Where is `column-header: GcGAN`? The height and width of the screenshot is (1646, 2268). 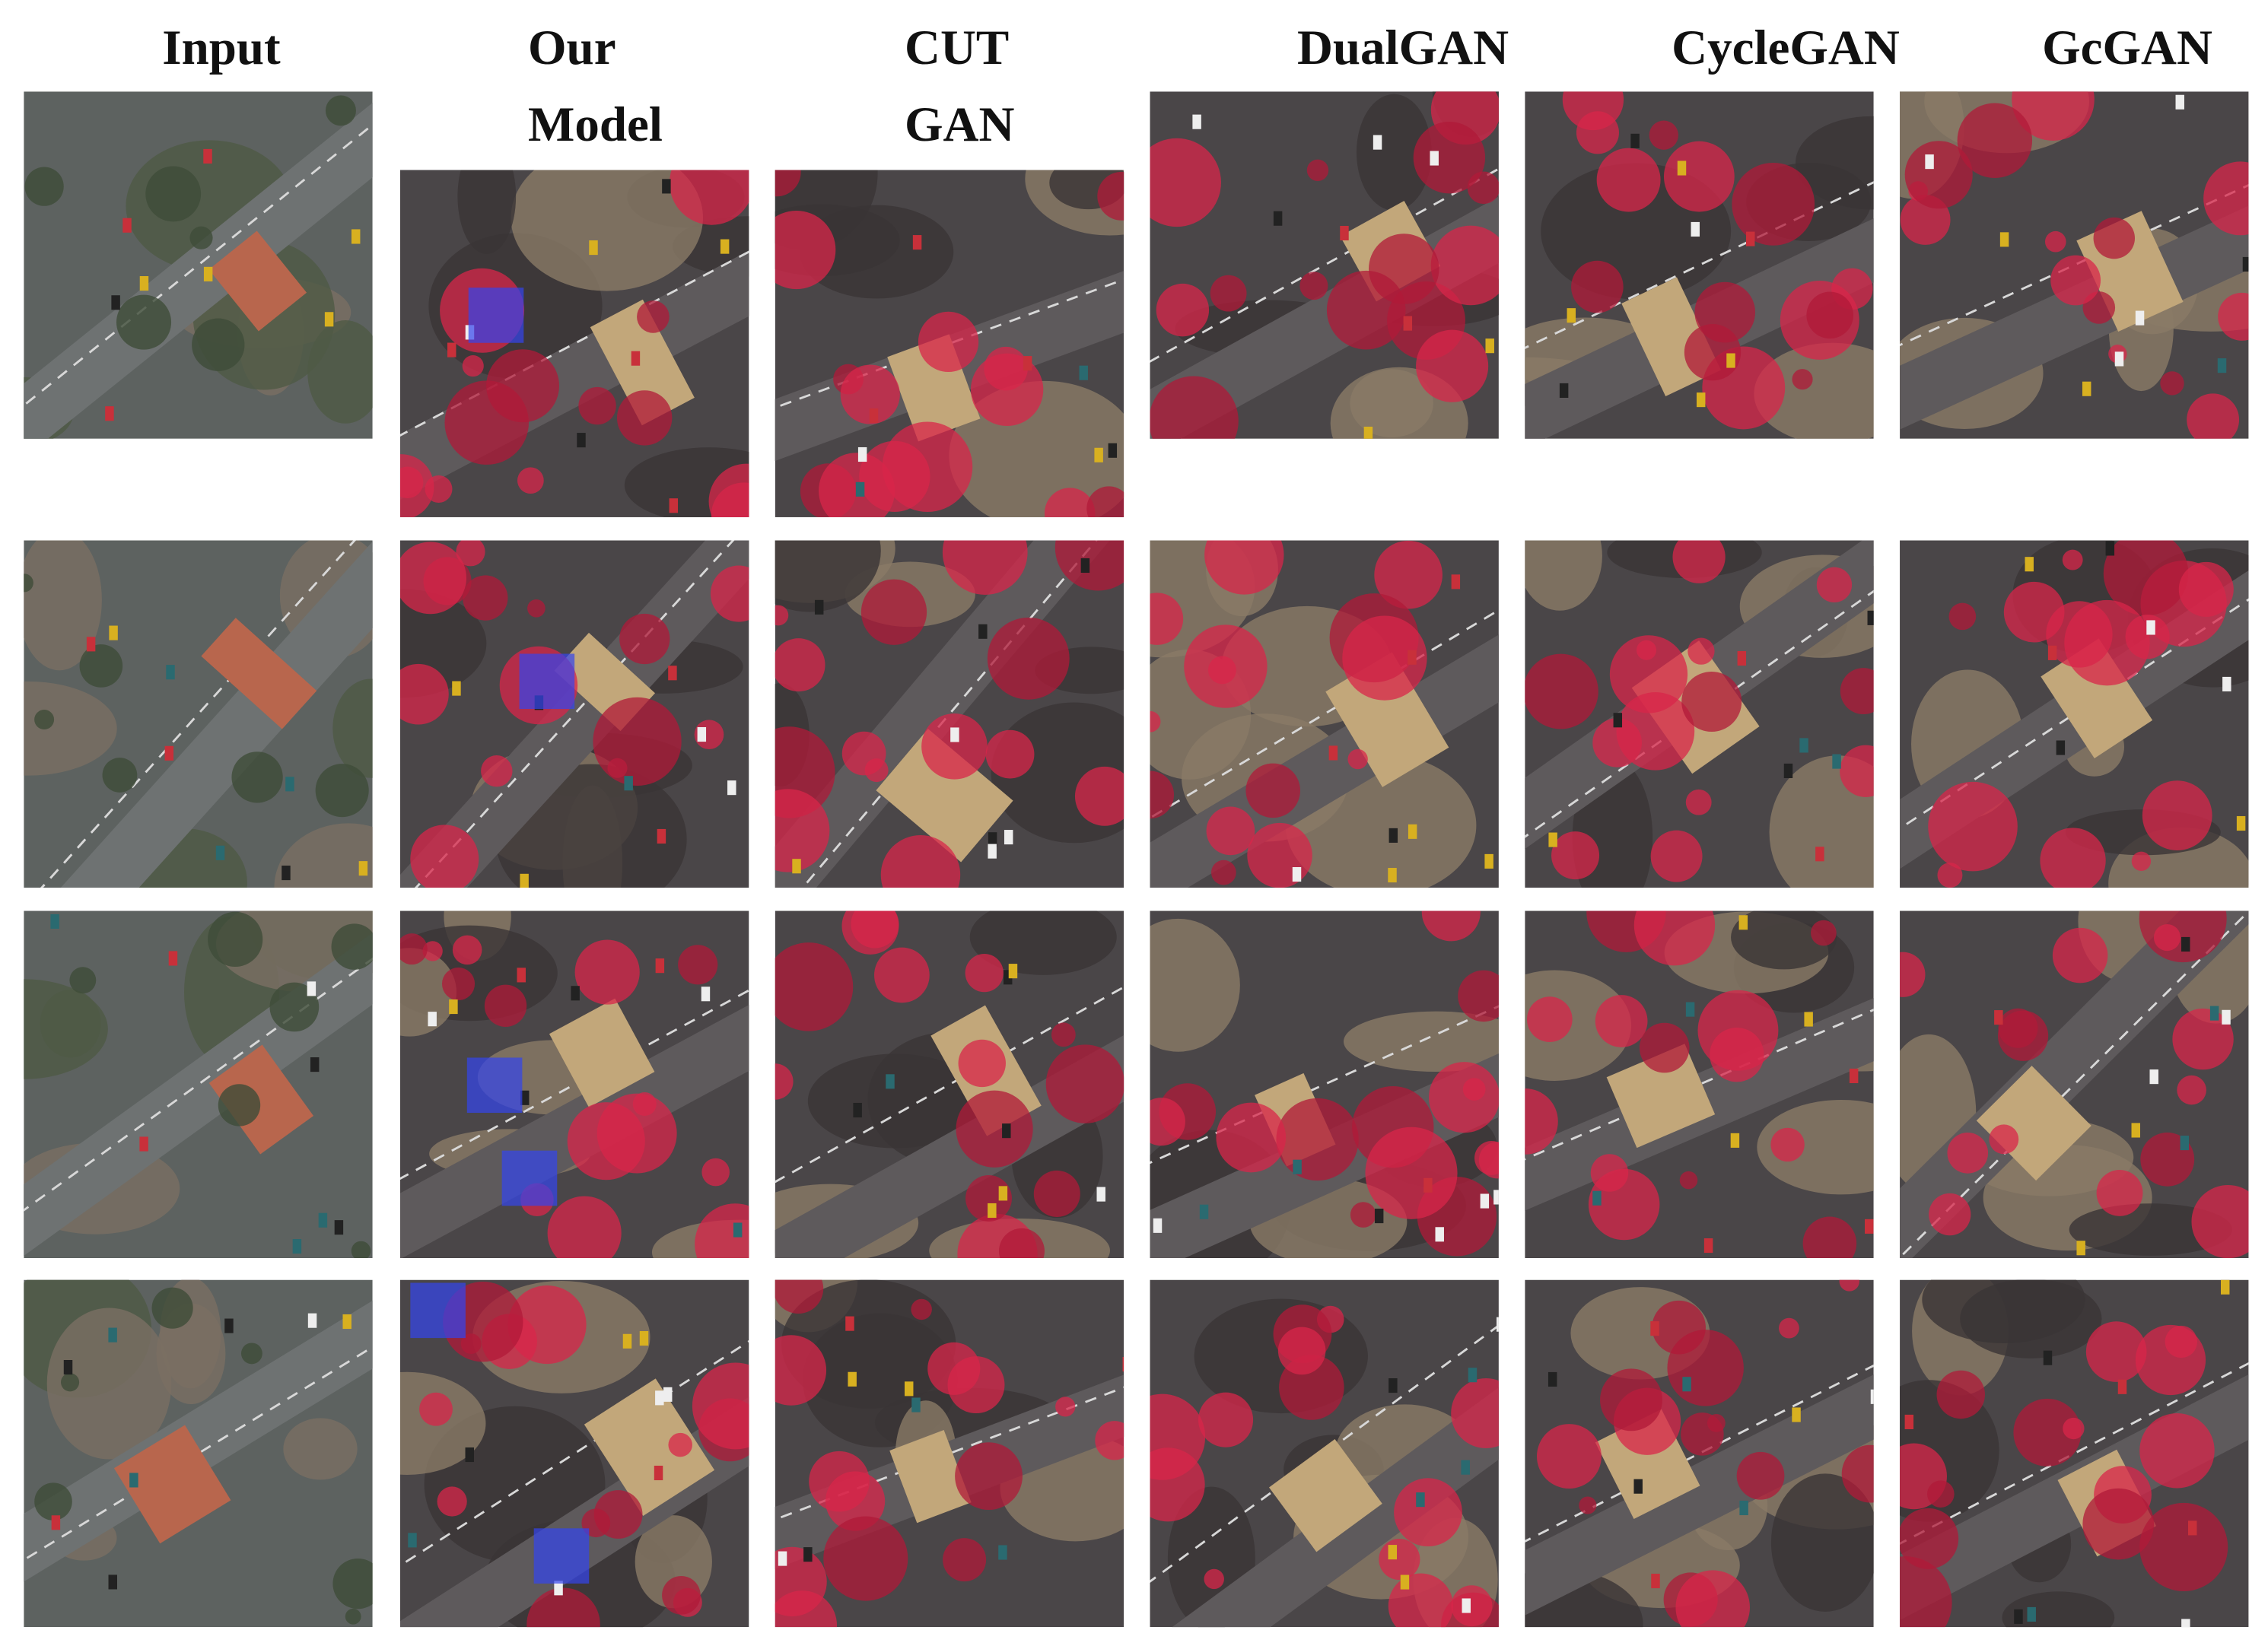 column-header: GcGAN is located at coordinates (2127, 48).